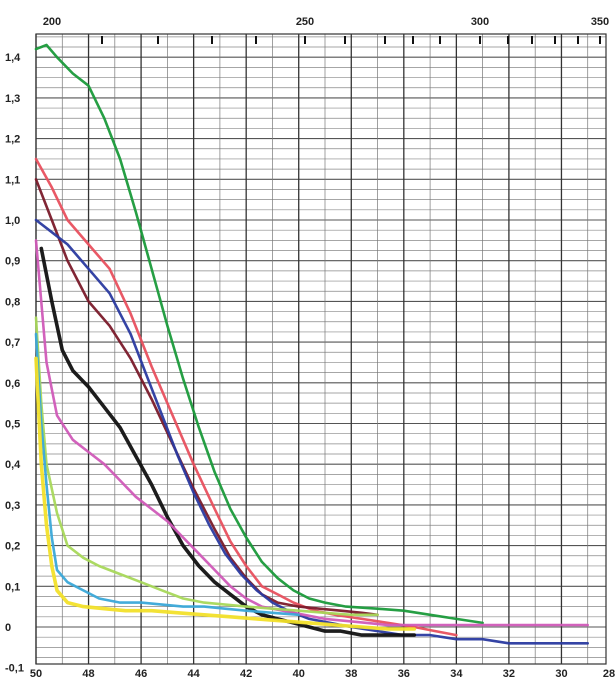 The image size is (616, 679). Describe the element at coordinates (322, 673) in the screenshot. I see `x-axis: 50 48 46 44 42 40 38 36 34 32 30 28` at that location.